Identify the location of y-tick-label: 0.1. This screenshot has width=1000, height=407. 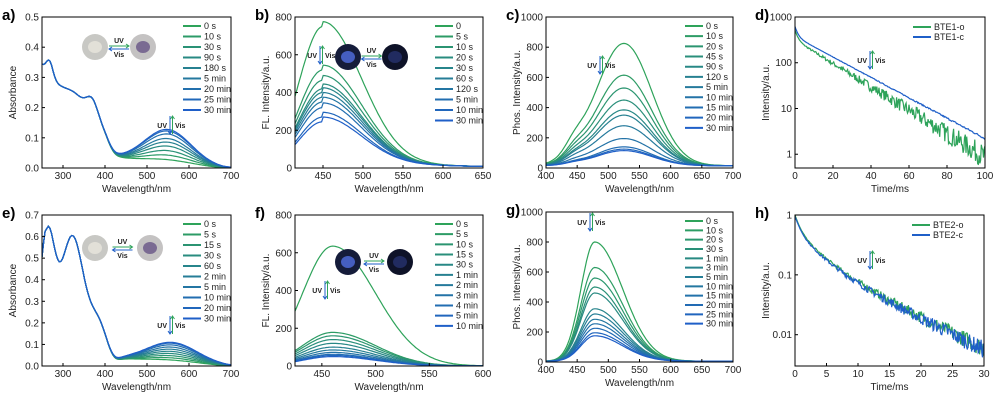
(785, 275).